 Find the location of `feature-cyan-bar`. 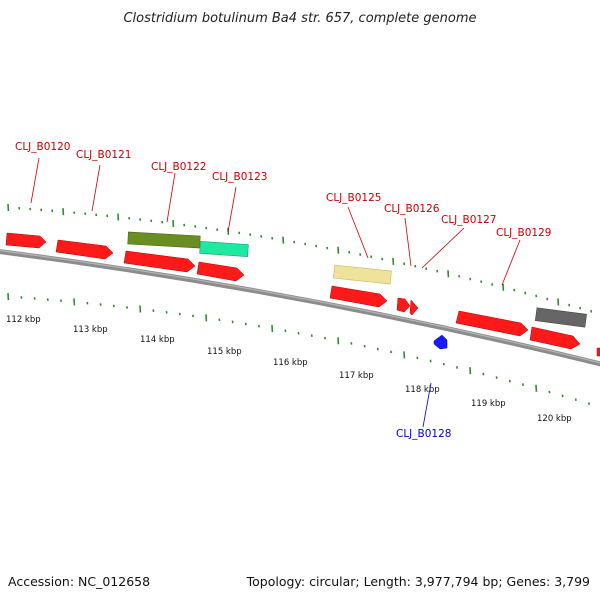

feature-cyan-bar is located at coordinates (224, 249).